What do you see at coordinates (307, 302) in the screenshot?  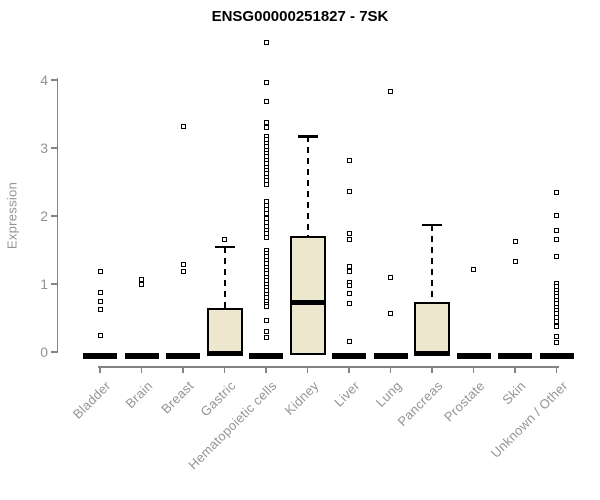 I see `median-Kidney` at bounding box center [307, 302].